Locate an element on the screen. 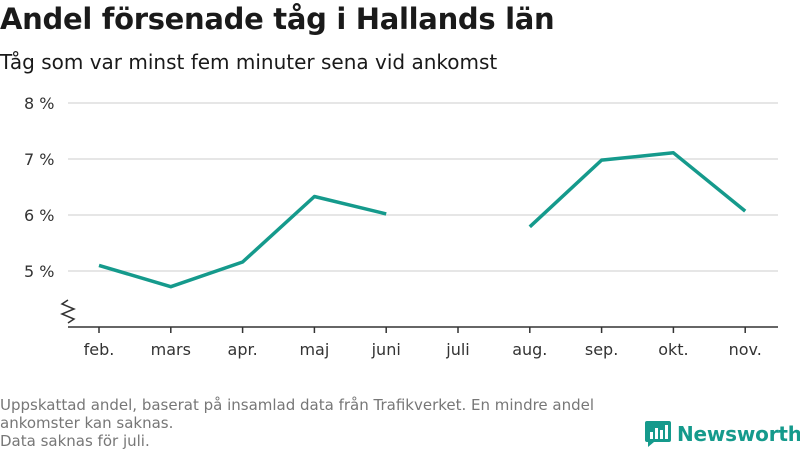 This screenshot has height=450, width=800. y-tick-label: 7 % is located at coordinates (39, 159).